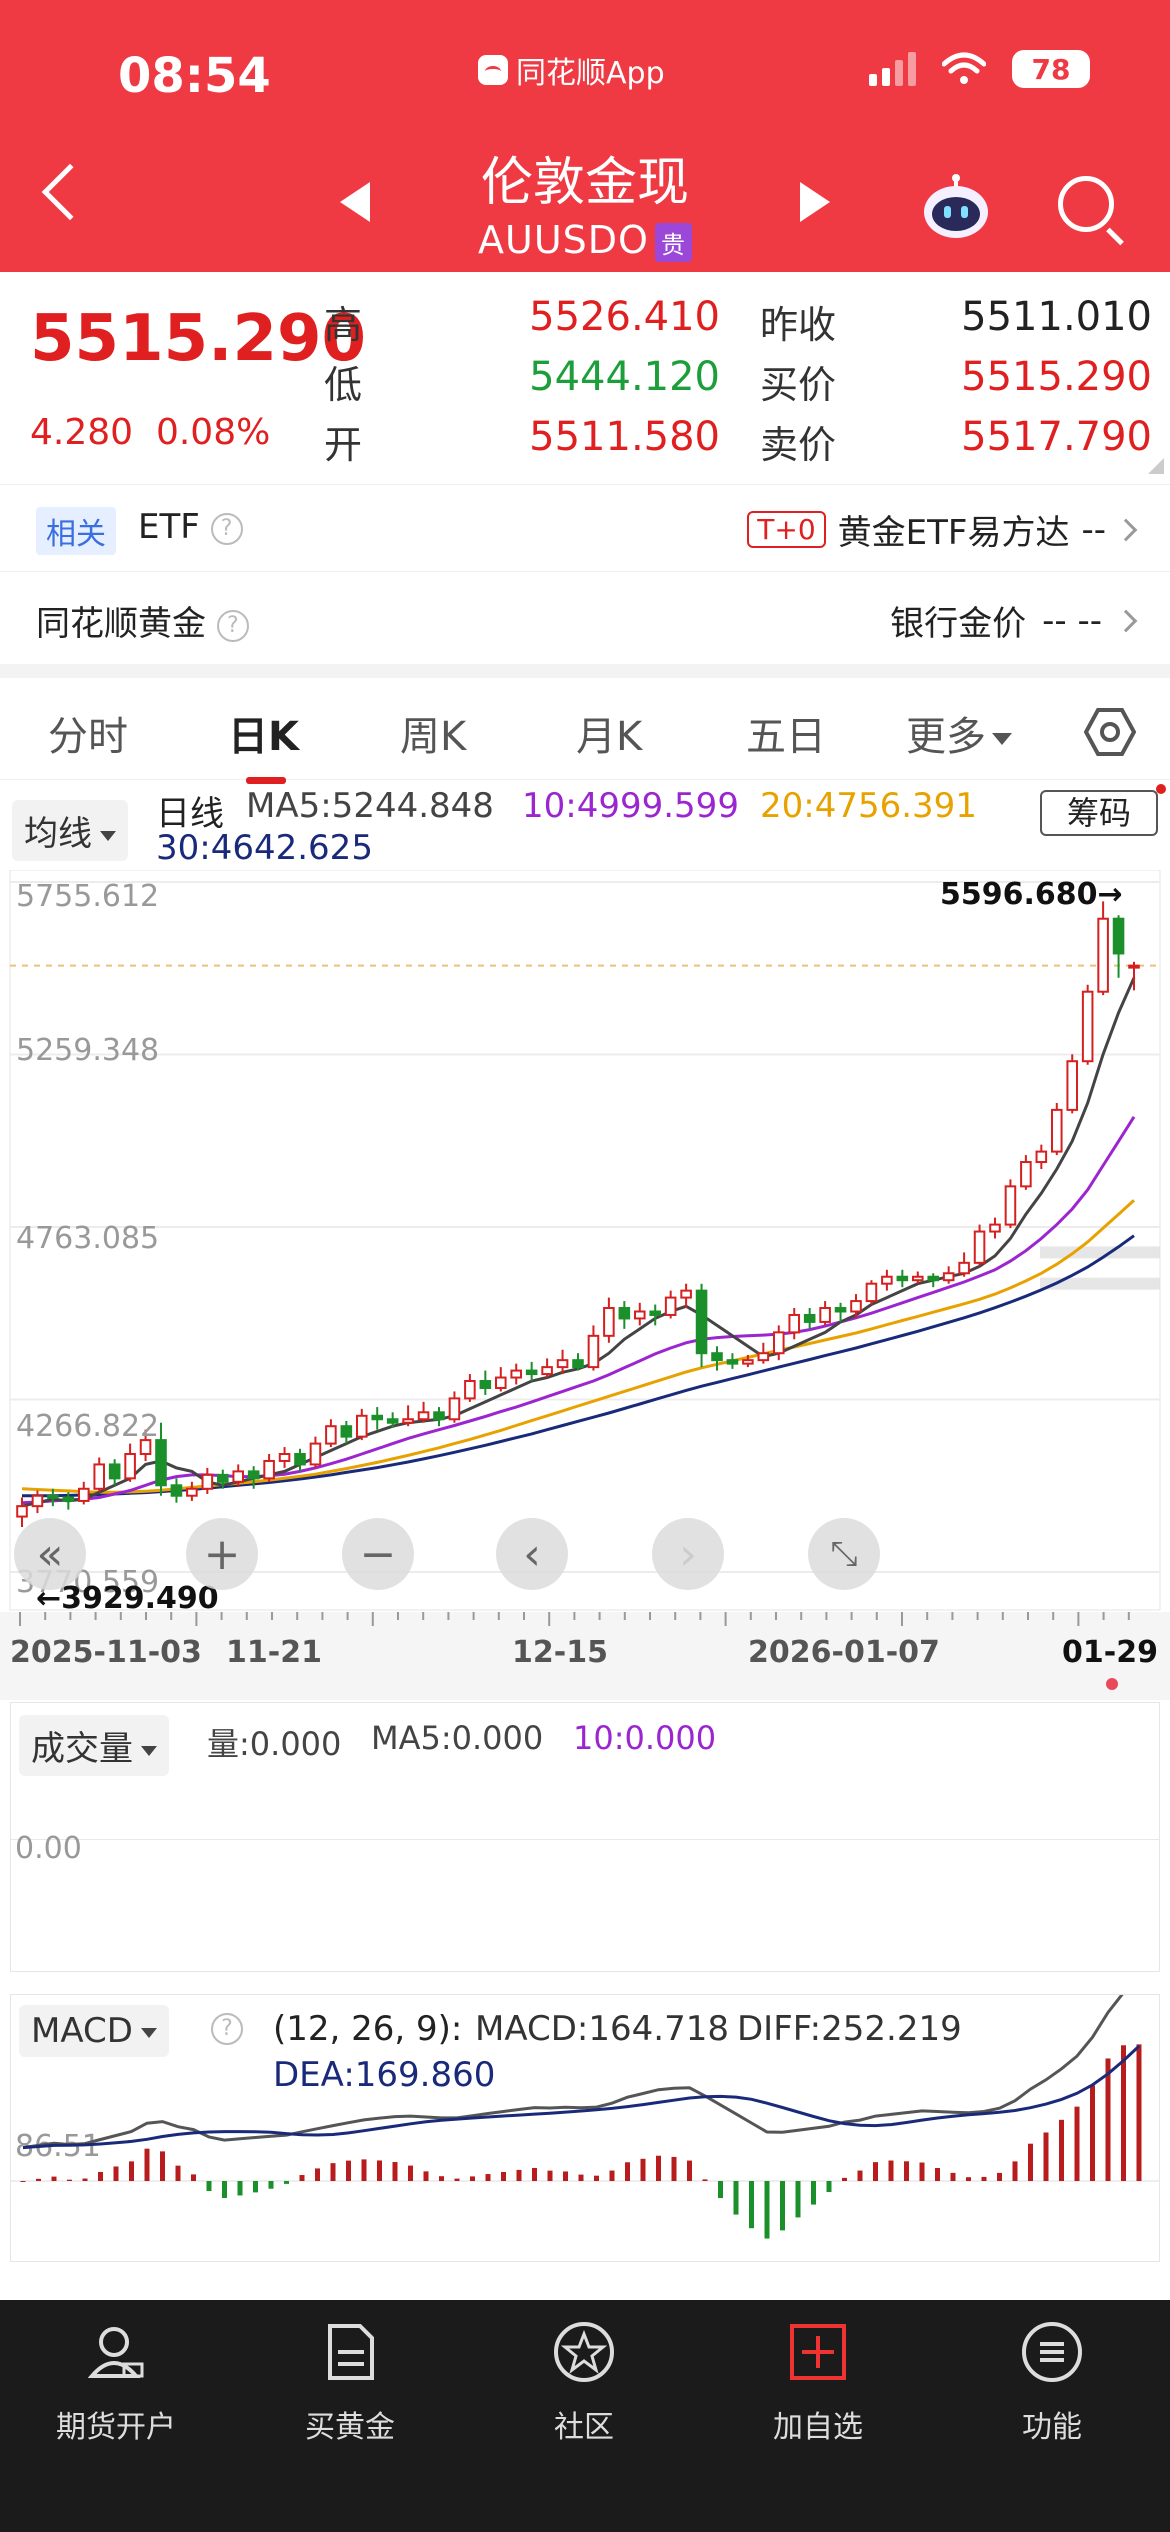  I want to click on fullscreen-button: ⤡, so click(844, 1554).